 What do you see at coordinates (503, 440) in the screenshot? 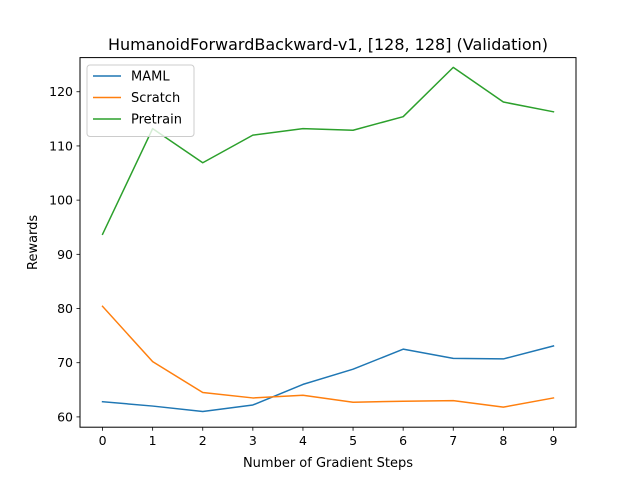
I see `x-tick-label: 8` at bounding box center [503, 440].